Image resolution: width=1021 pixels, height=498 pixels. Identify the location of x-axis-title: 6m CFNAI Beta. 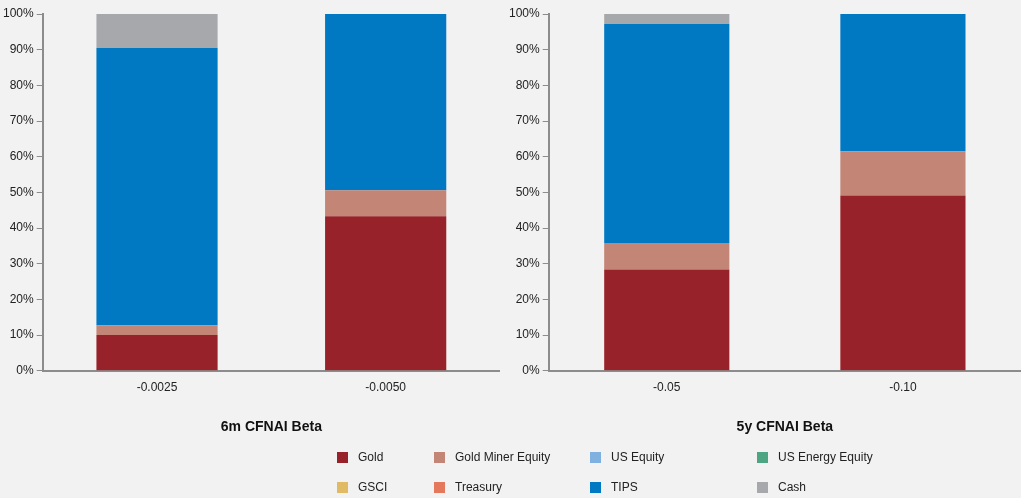
(271, 426).